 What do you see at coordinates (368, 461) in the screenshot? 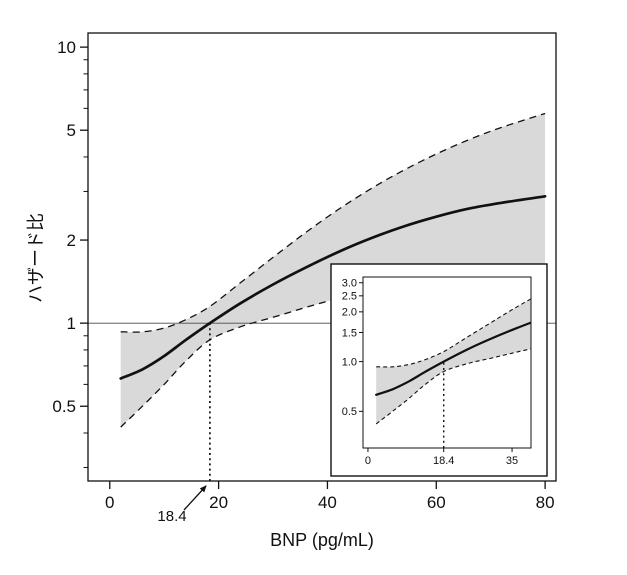
I see `inset-x-tick-label: 0` at bounding box center [368, 461].